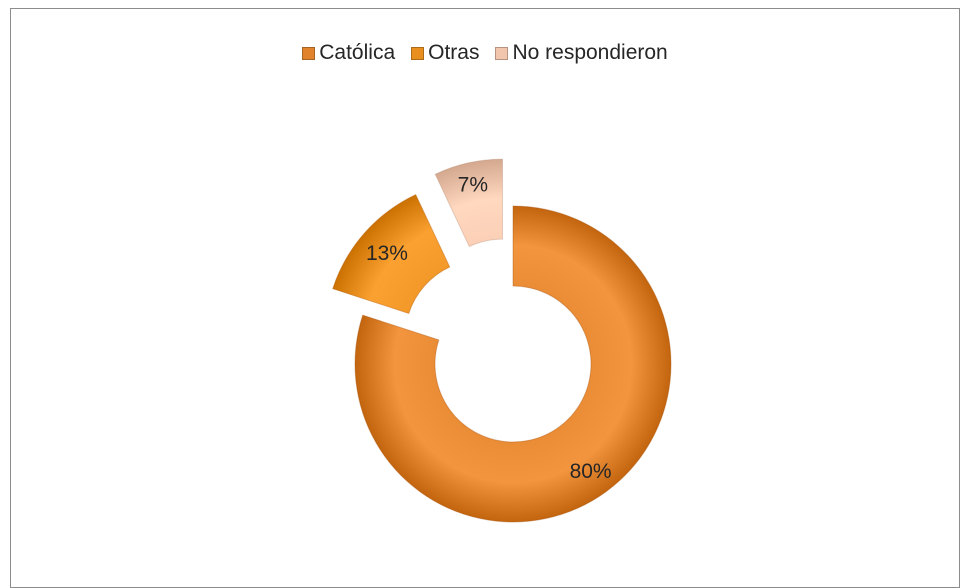 This screenshot has height=588, width=963. What do you see at coordinates (485, 53) in the screenshot?
I see `legend: Católica Otras No respondieron` at bounding box center [485, 53].